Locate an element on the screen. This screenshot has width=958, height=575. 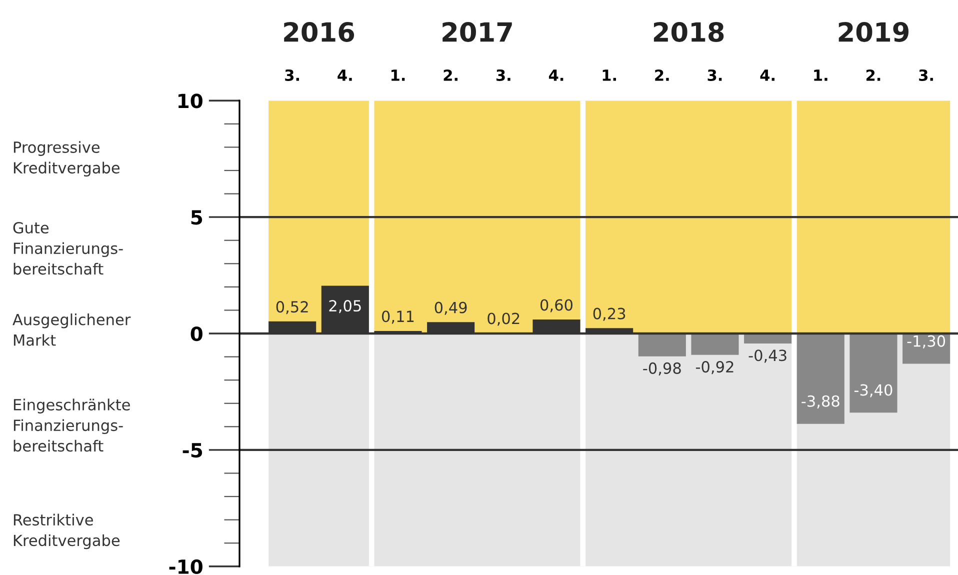
y-tick-label: -10 is located at coordinates (185, 566).